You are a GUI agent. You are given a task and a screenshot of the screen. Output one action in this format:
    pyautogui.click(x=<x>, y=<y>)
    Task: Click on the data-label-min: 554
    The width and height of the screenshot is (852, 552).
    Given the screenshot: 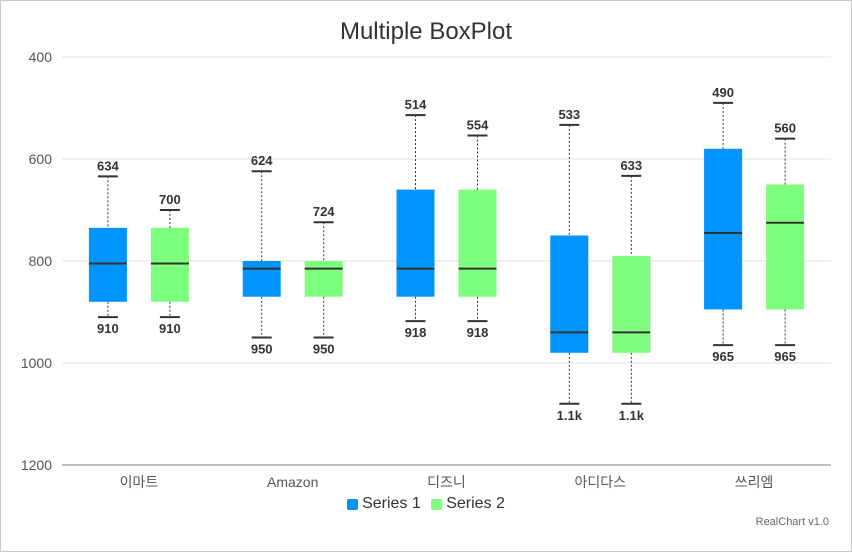 What is the action you would take?
    pyautogui.click(x=478, y=125)
    